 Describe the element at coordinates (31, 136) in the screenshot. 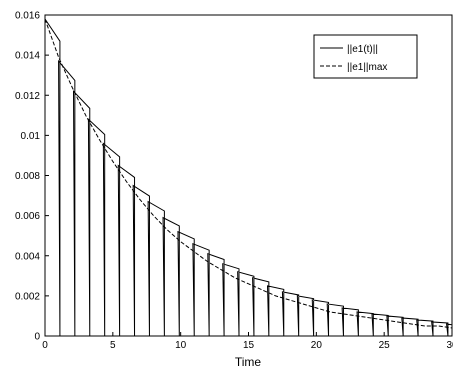

I see `y-tick-label: 0.01` at that location.